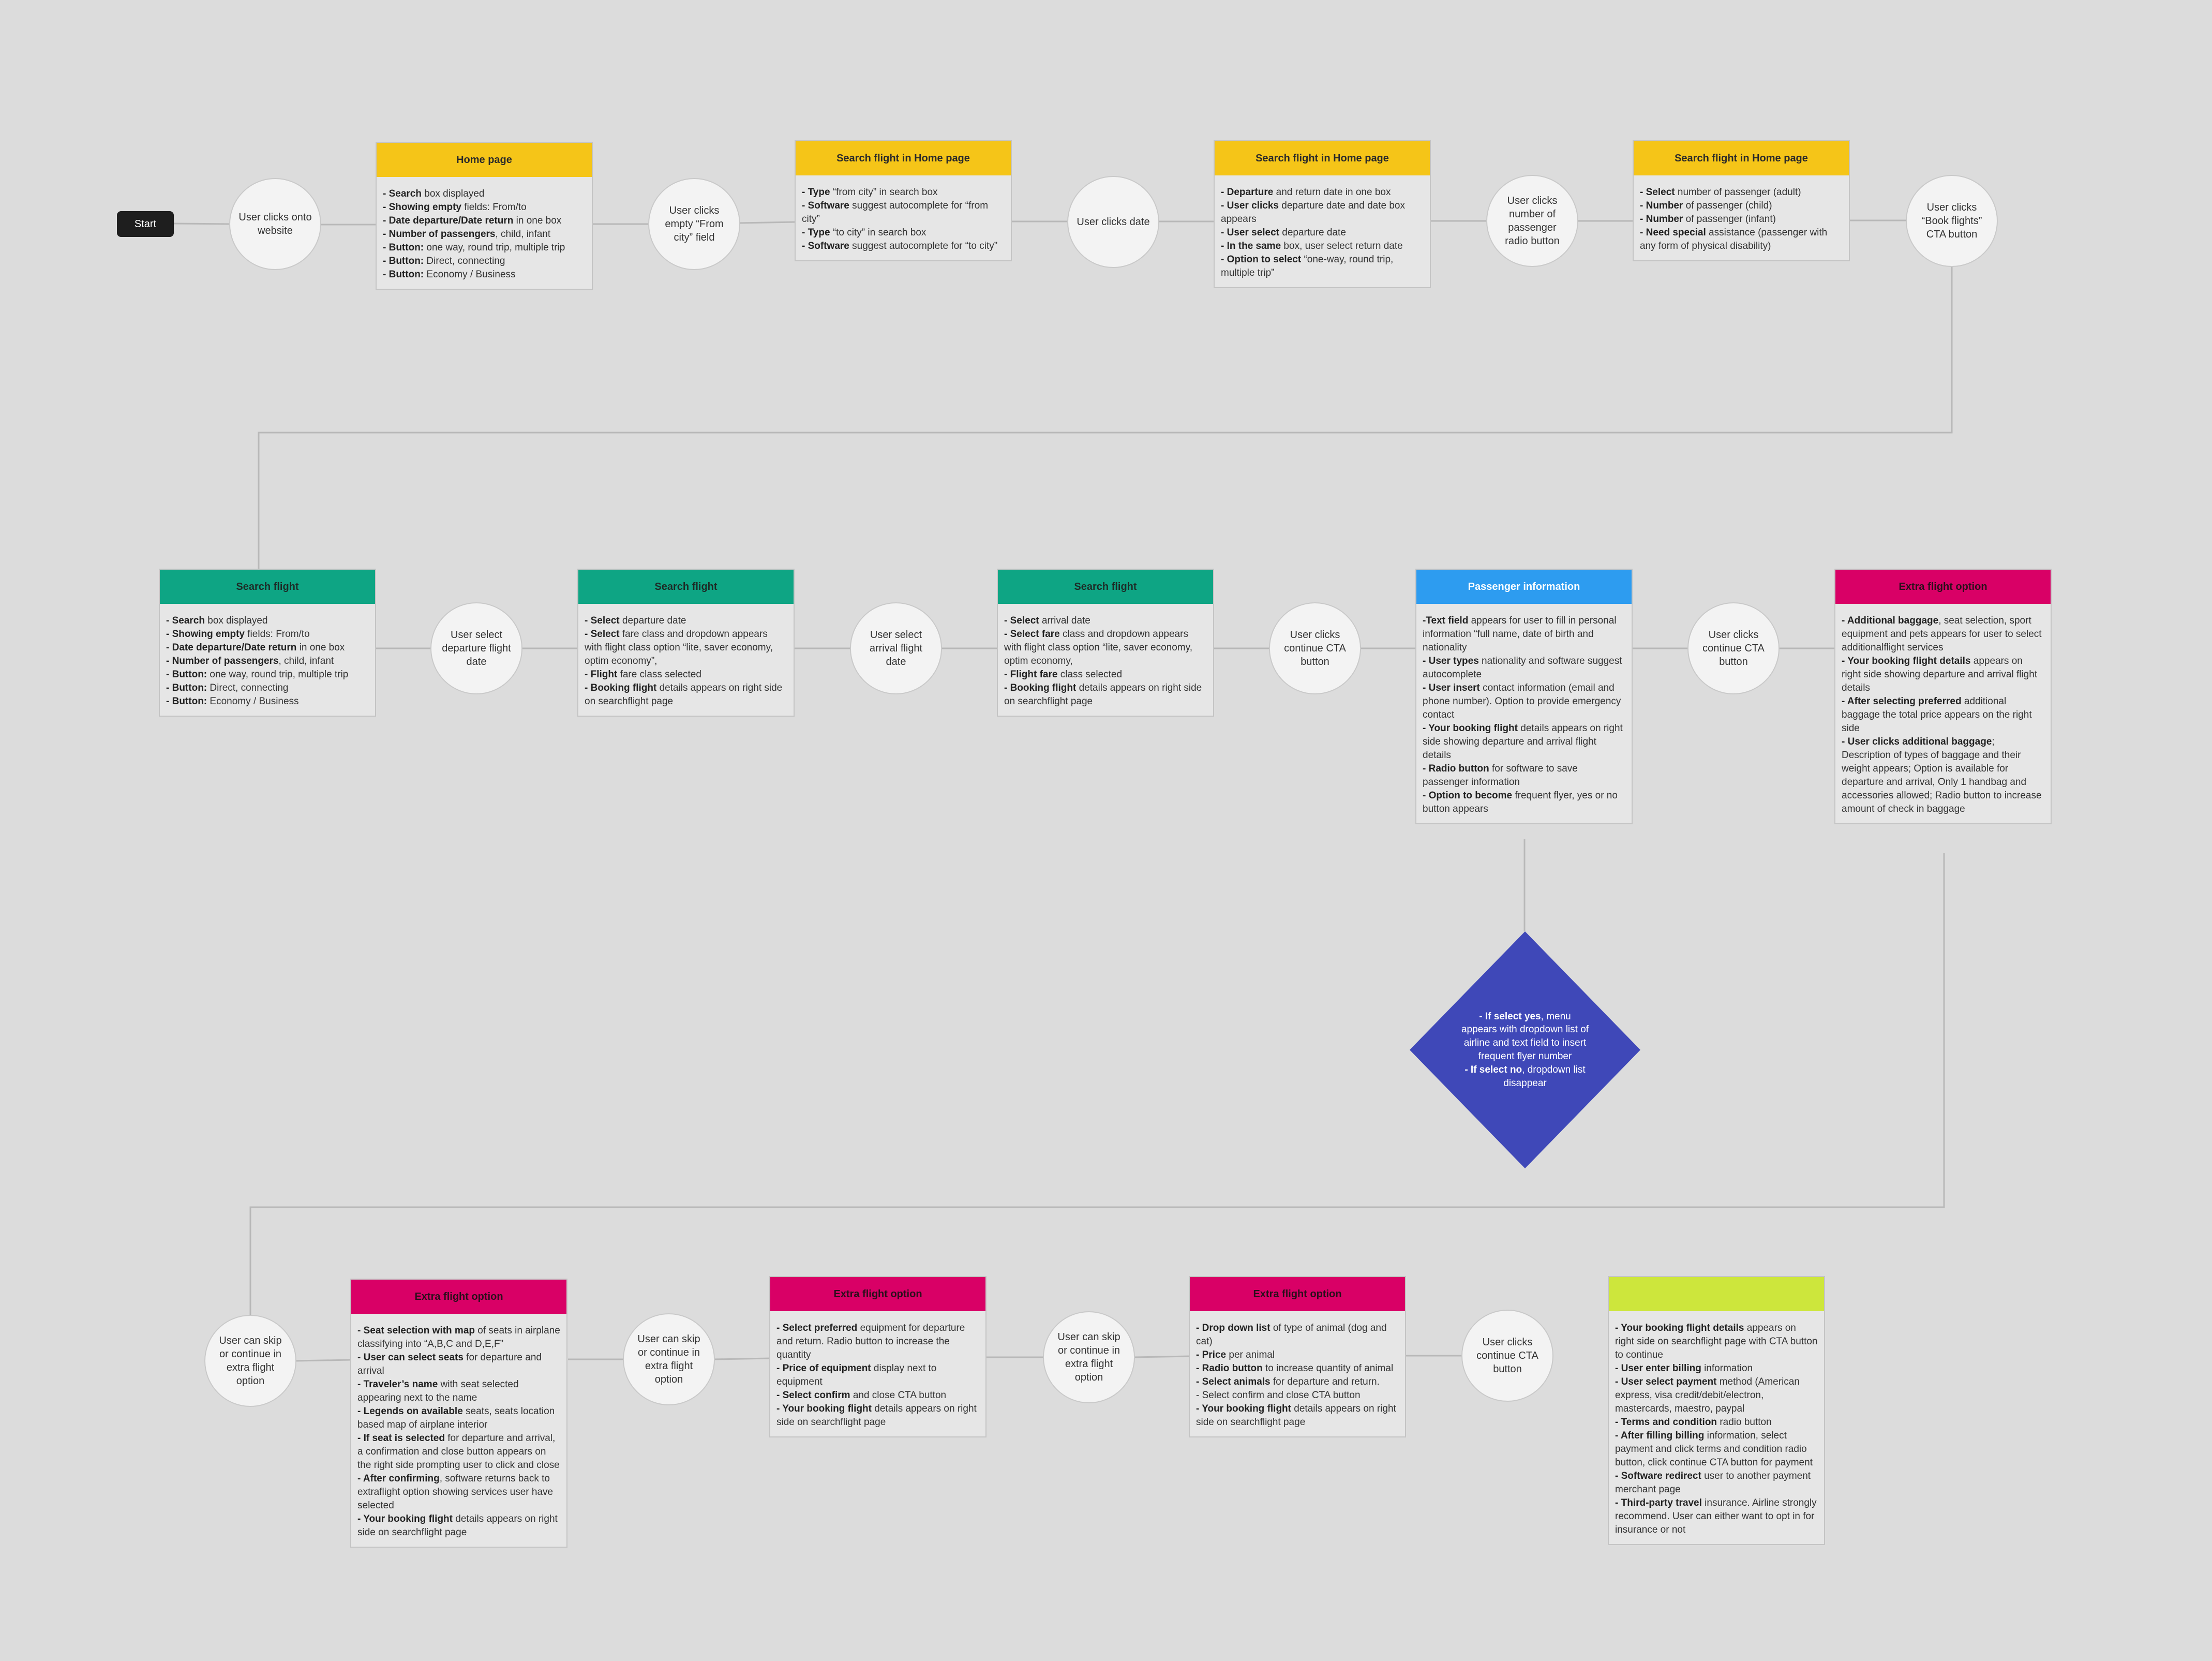 The width and height of the screenshot is (2212, 1661). Describe the element at coordinates (484, 221) in the screenshot. I see `card-line: - Date departure/Date return in one box` at that location.